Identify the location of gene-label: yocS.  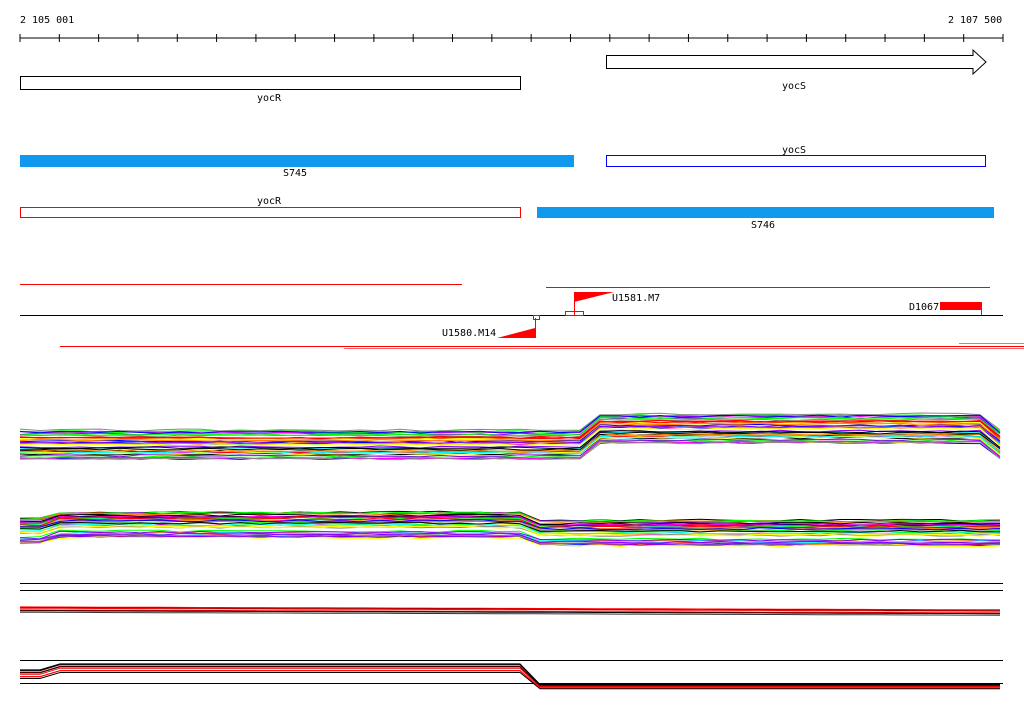
(794, 86).